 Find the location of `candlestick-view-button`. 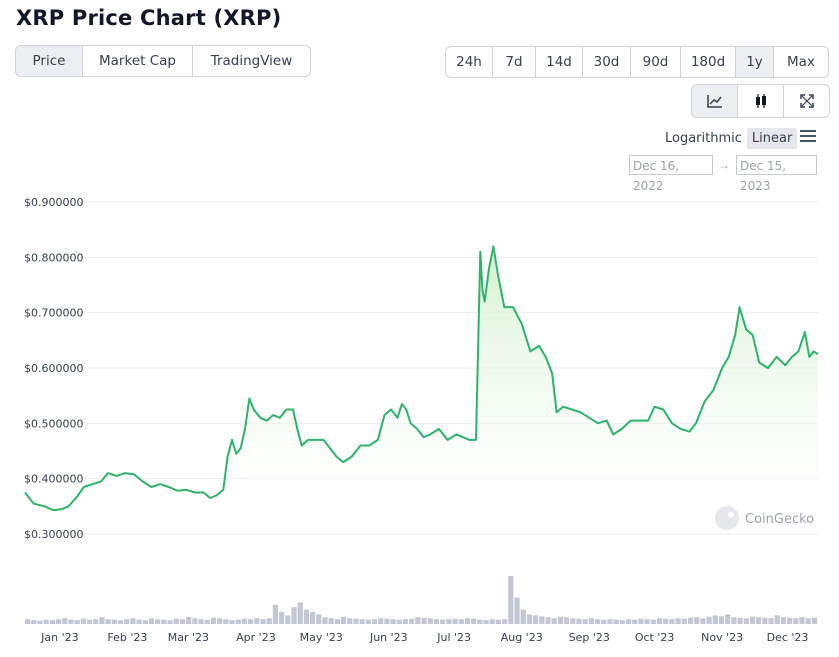

candlestick-view-button is located at coordinates (761, 101).